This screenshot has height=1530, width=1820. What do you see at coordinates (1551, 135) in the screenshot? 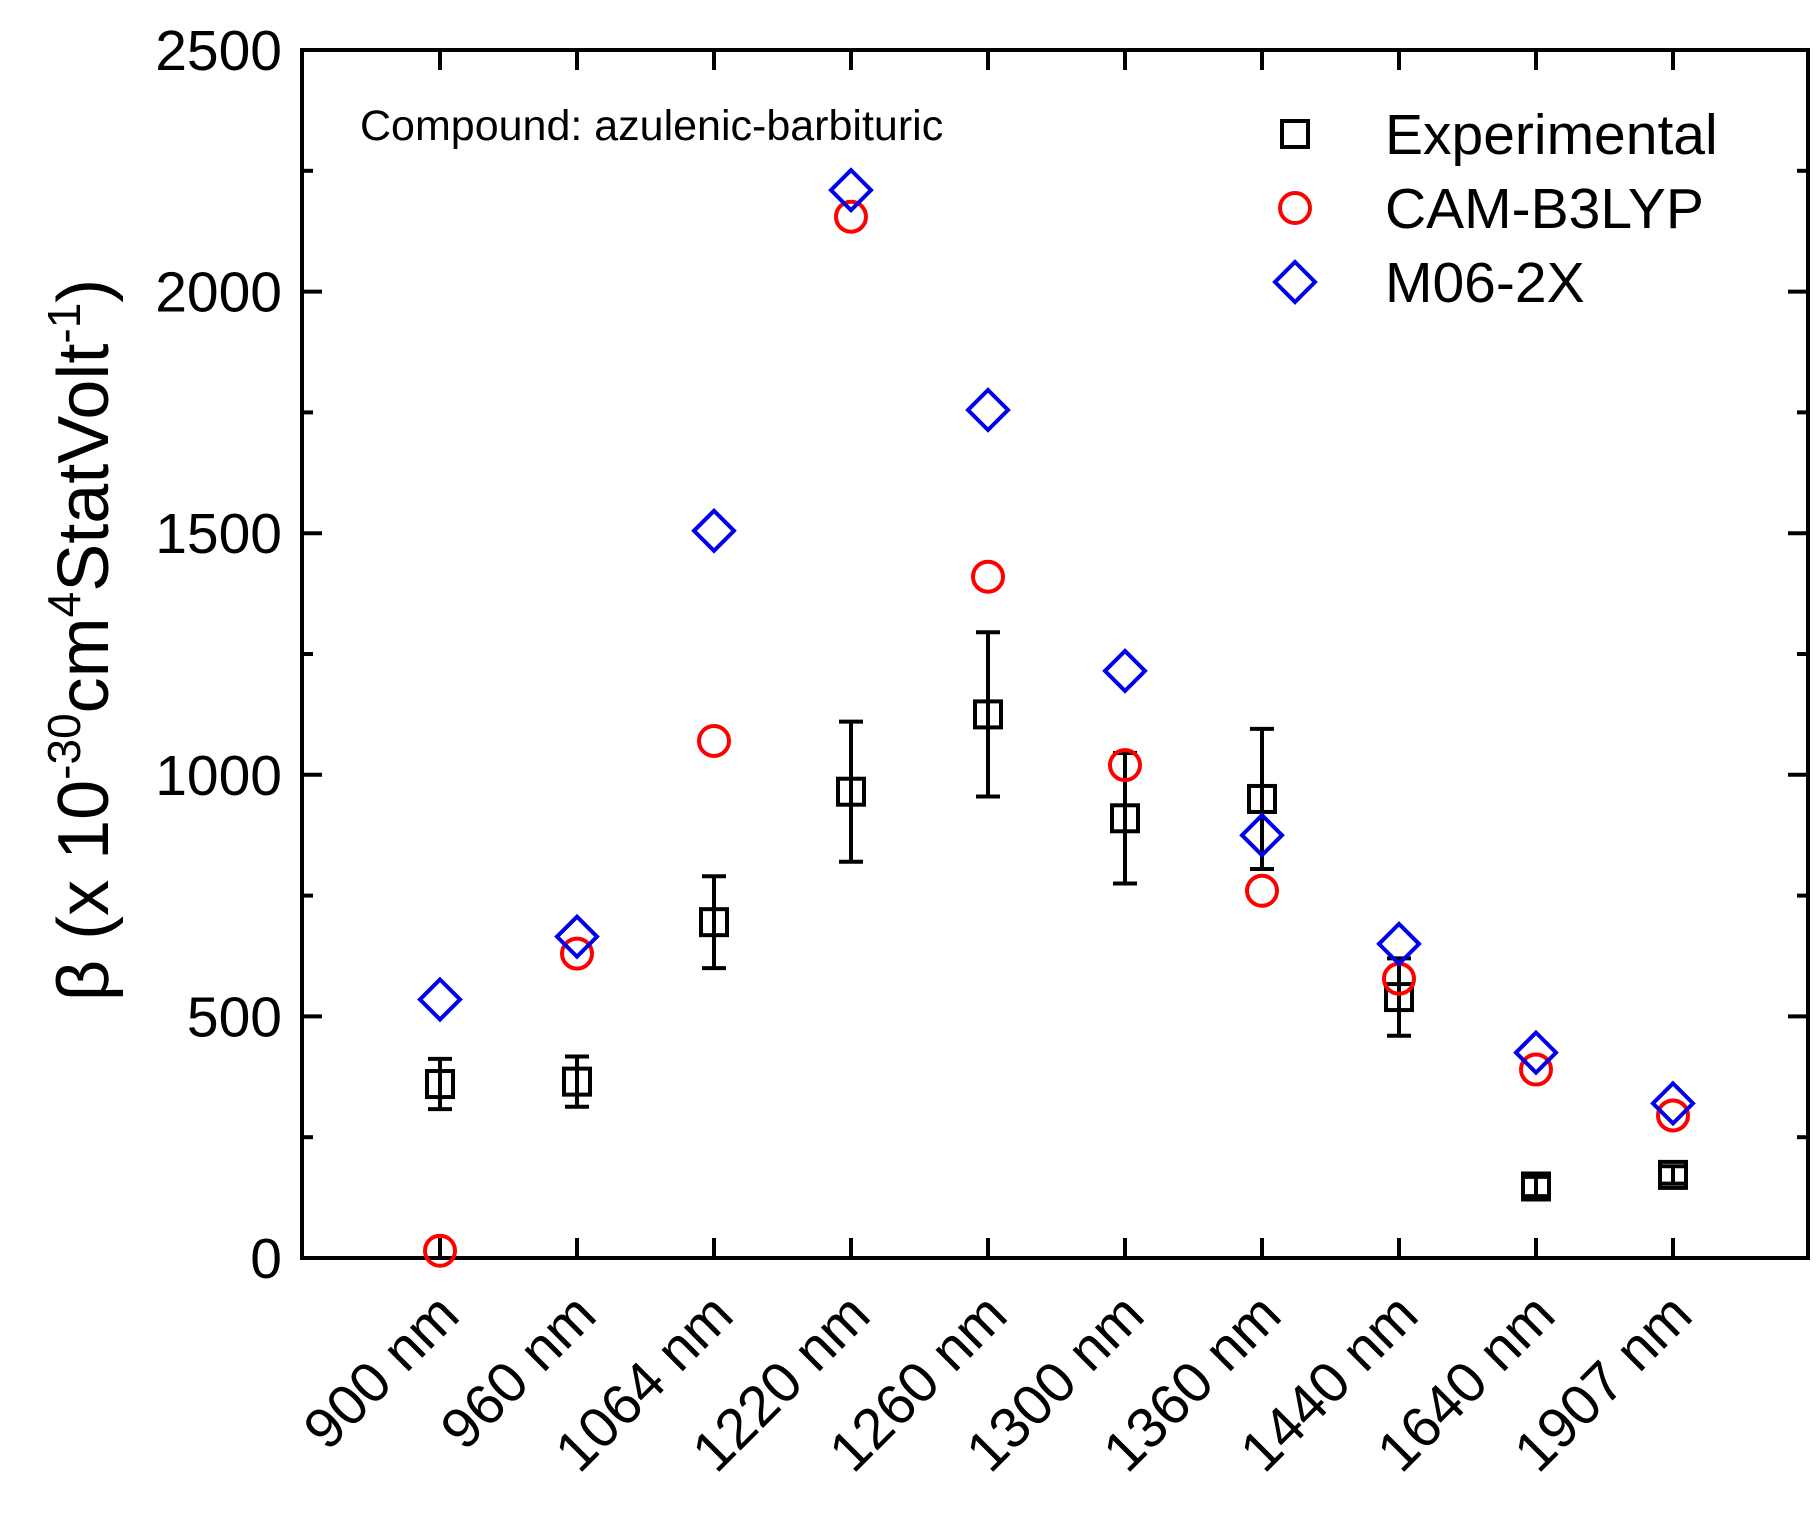
I see `legend-label-experimental: Experimental` at bounding box center [1551, 135].